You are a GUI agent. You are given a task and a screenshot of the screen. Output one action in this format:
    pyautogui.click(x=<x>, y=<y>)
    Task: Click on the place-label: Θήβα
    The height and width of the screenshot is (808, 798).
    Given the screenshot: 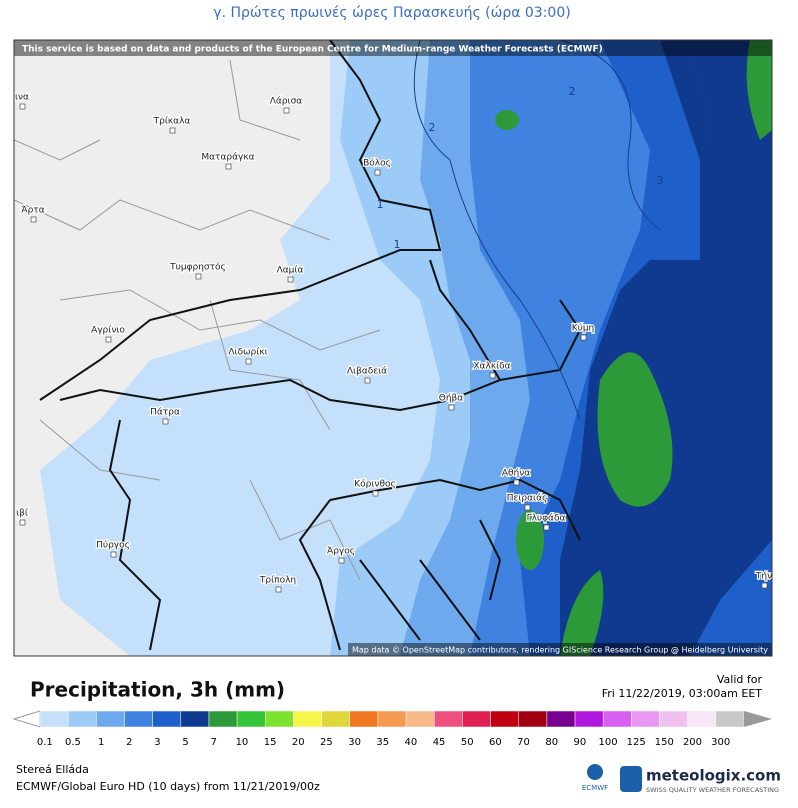 What is the action you would take?
    pyautogui.click(x=451, y=399)
    